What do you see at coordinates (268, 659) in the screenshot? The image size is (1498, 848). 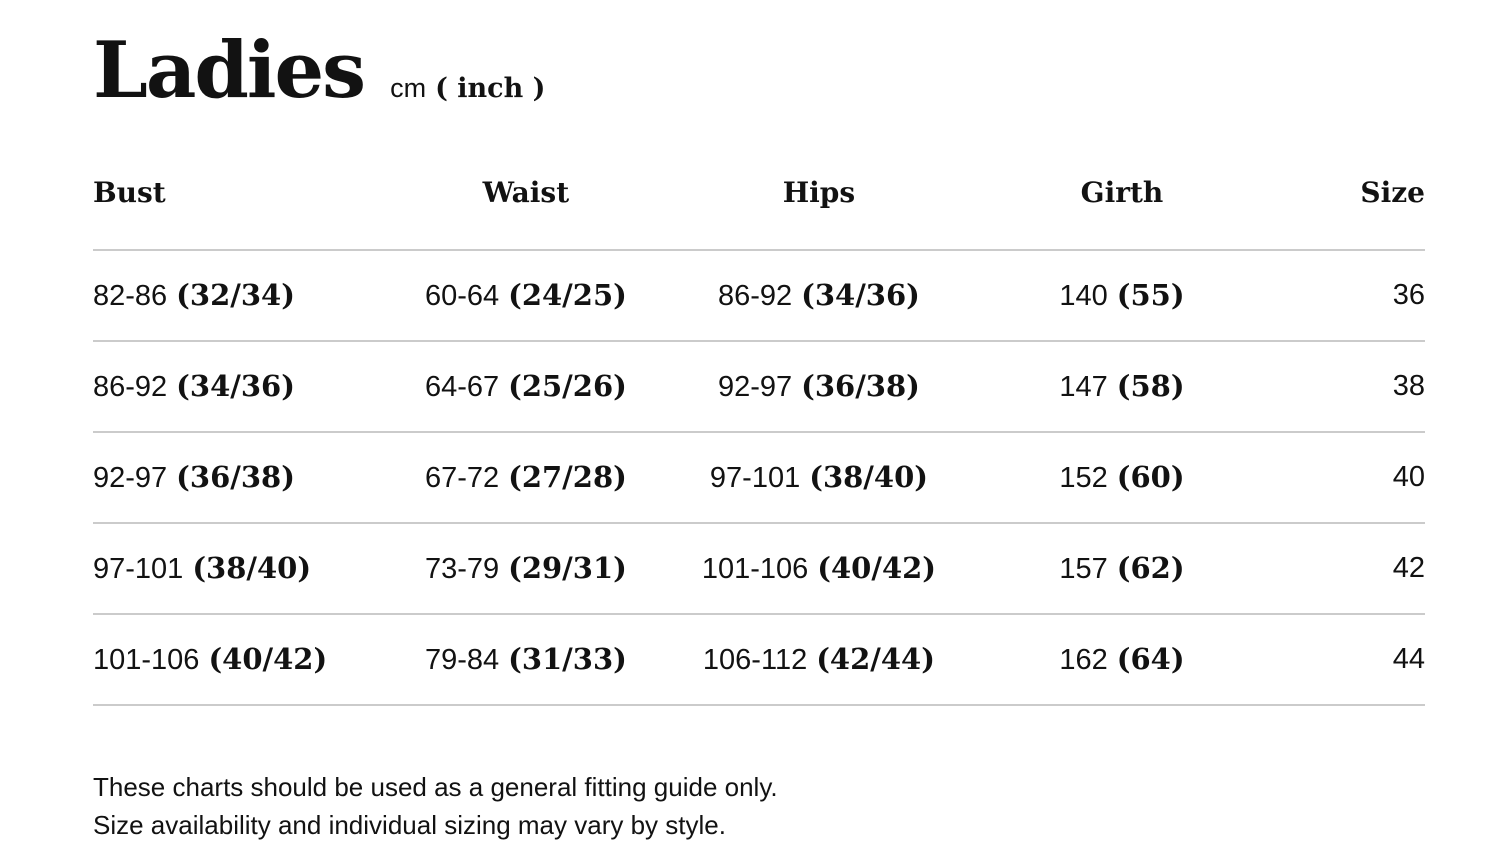 I see `bust-inch-value: (40/42)` at bounding box center [268, 659].